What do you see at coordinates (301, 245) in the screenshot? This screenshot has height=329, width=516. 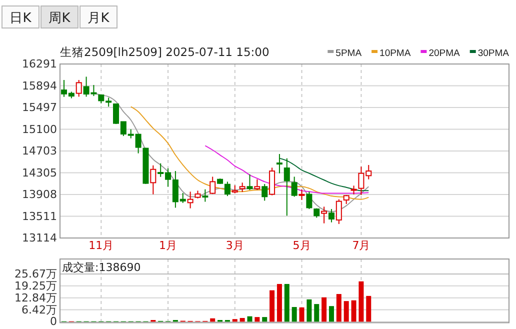 I see `x-tick-label: 5月` at bounding box center [301, 245].